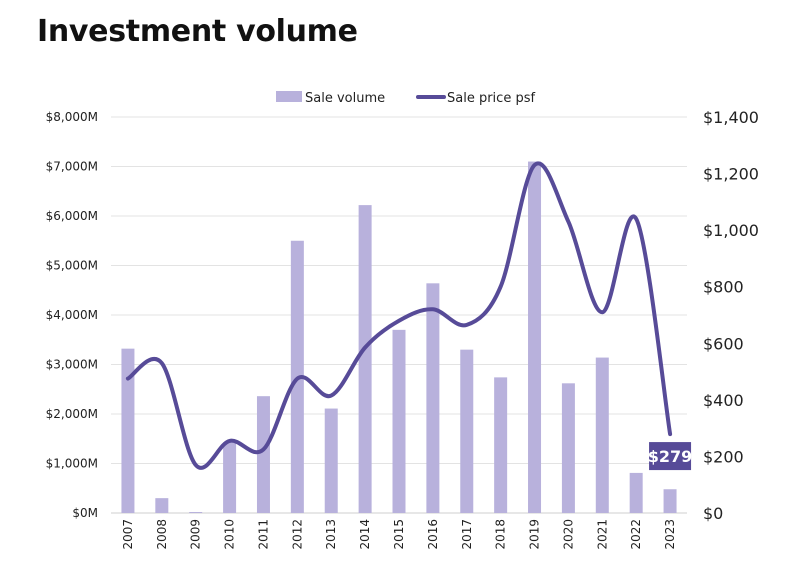 The image size is (803, 585). I want to click on right-axis-tick-label: $400, so click(723, 400).